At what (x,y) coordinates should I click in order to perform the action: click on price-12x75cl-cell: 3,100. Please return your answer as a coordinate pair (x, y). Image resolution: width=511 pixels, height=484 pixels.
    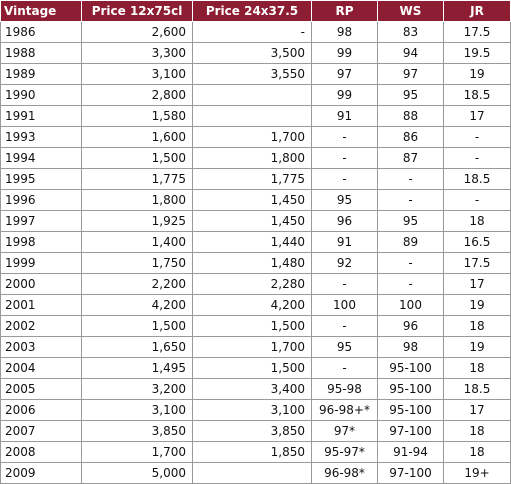
    Looking at the image, I should click on (137, 410).